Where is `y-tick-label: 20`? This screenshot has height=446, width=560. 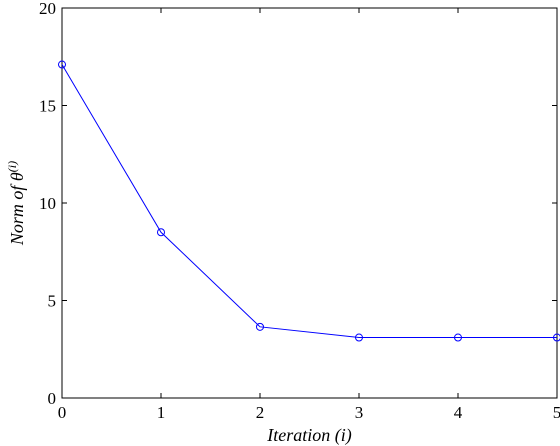
y-tick-label: 20 is located at coordinates (47, 9).